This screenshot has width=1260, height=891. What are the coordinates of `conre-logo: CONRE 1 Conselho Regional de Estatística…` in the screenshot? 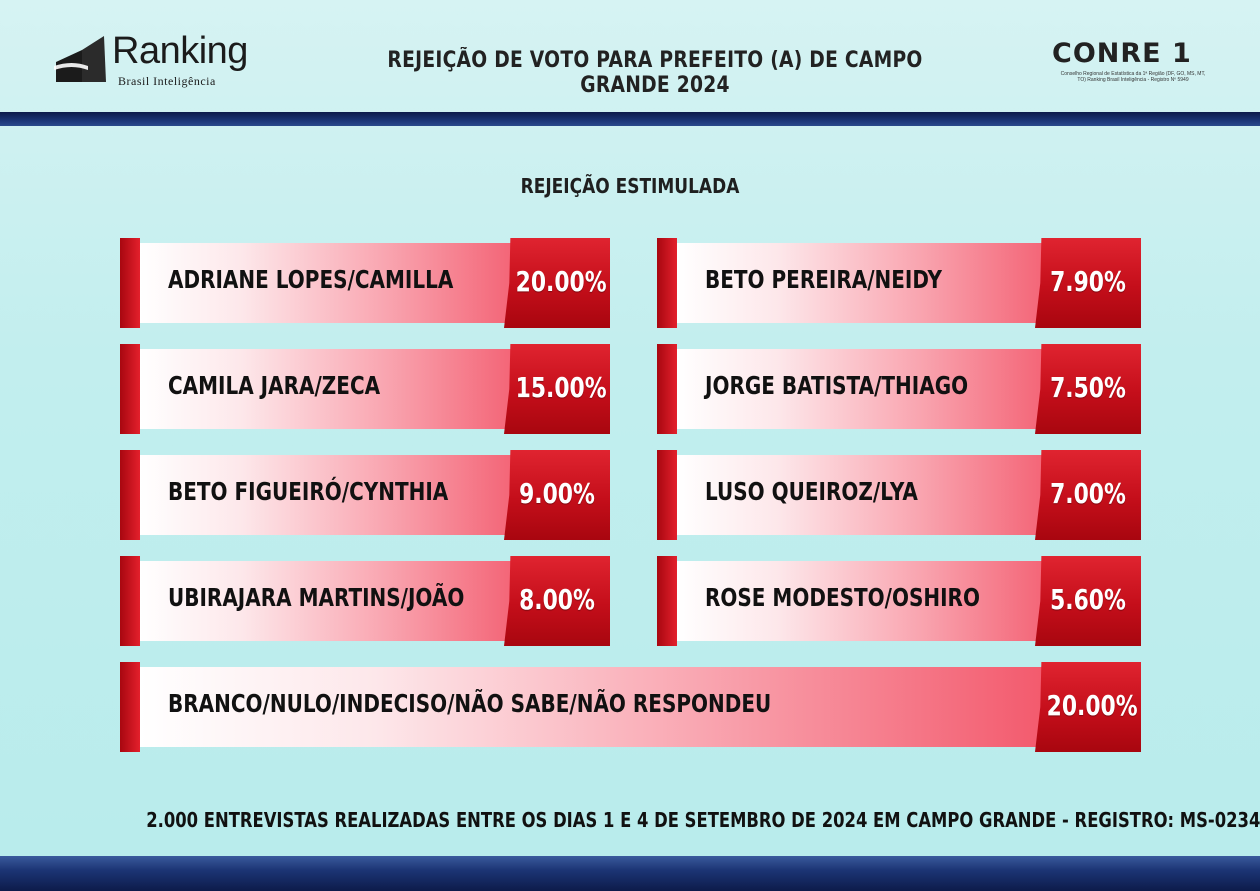 It's located at (1132, 68).